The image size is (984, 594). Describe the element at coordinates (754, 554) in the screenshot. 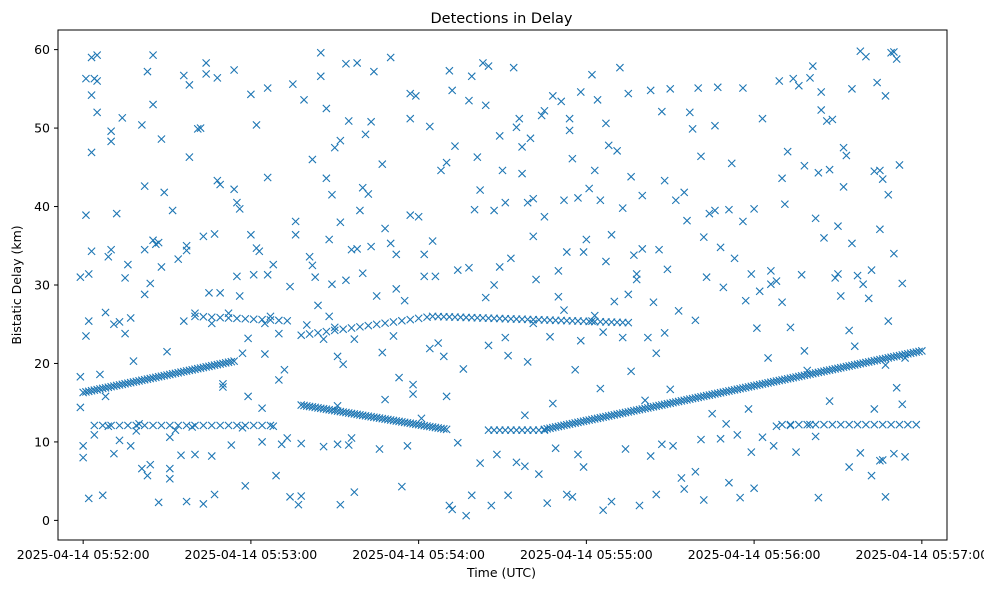

I see `x-tick-label: 2025-04-14 05:56:00` at that location.